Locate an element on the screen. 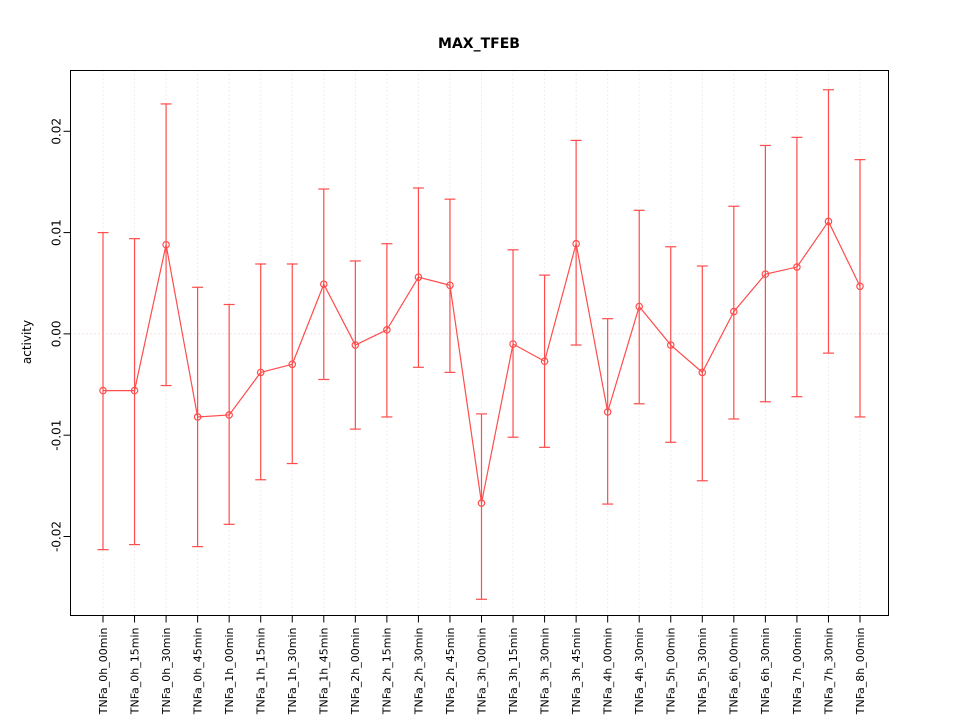 The height and width of the screenshot is (720, 960). x-tick-label: TNFa_7h_30min is located at coordinates (828, 671).